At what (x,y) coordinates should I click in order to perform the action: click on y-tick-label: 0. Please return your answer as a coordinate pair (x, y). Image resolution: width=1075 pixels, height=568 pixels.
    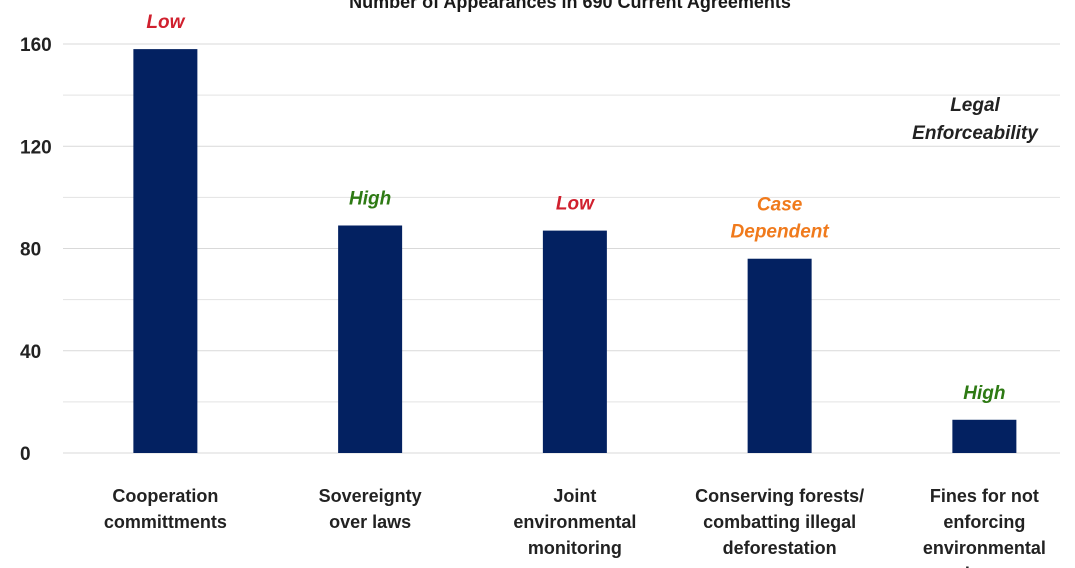
    Looking at the image, I should click on (25, 454).